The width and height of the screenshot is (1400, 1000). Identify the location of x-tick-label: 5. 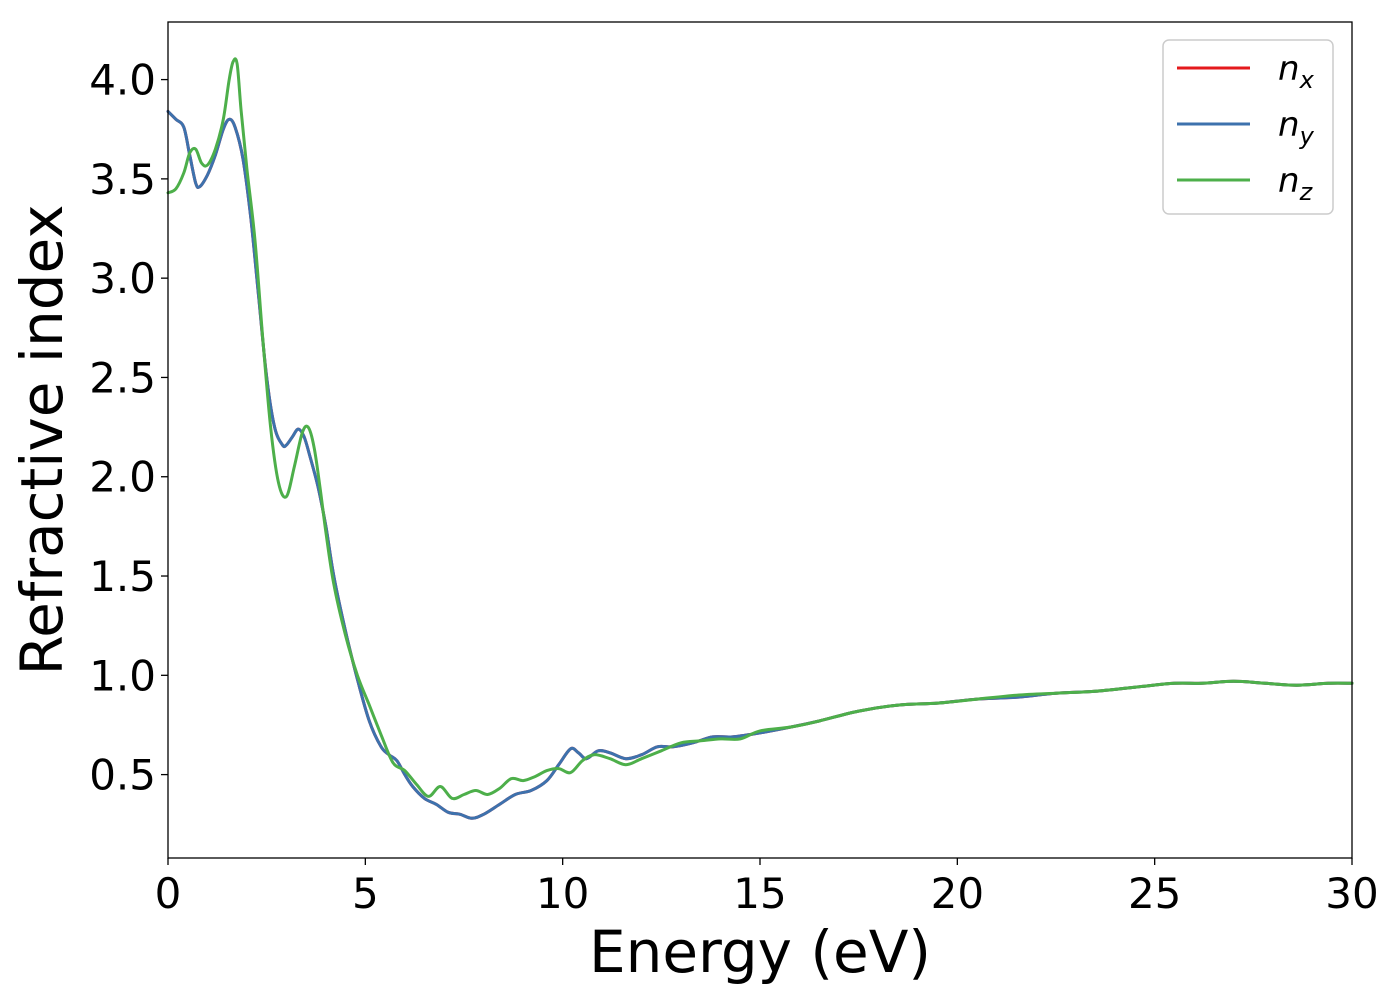
(365, 893).